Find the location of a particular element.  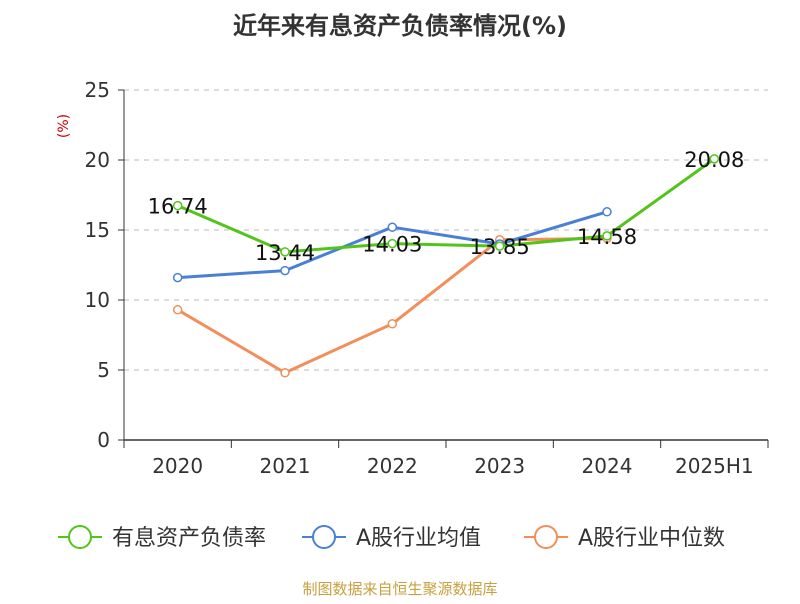

y-tick-label: 25 is located at coordinates (97, 90).